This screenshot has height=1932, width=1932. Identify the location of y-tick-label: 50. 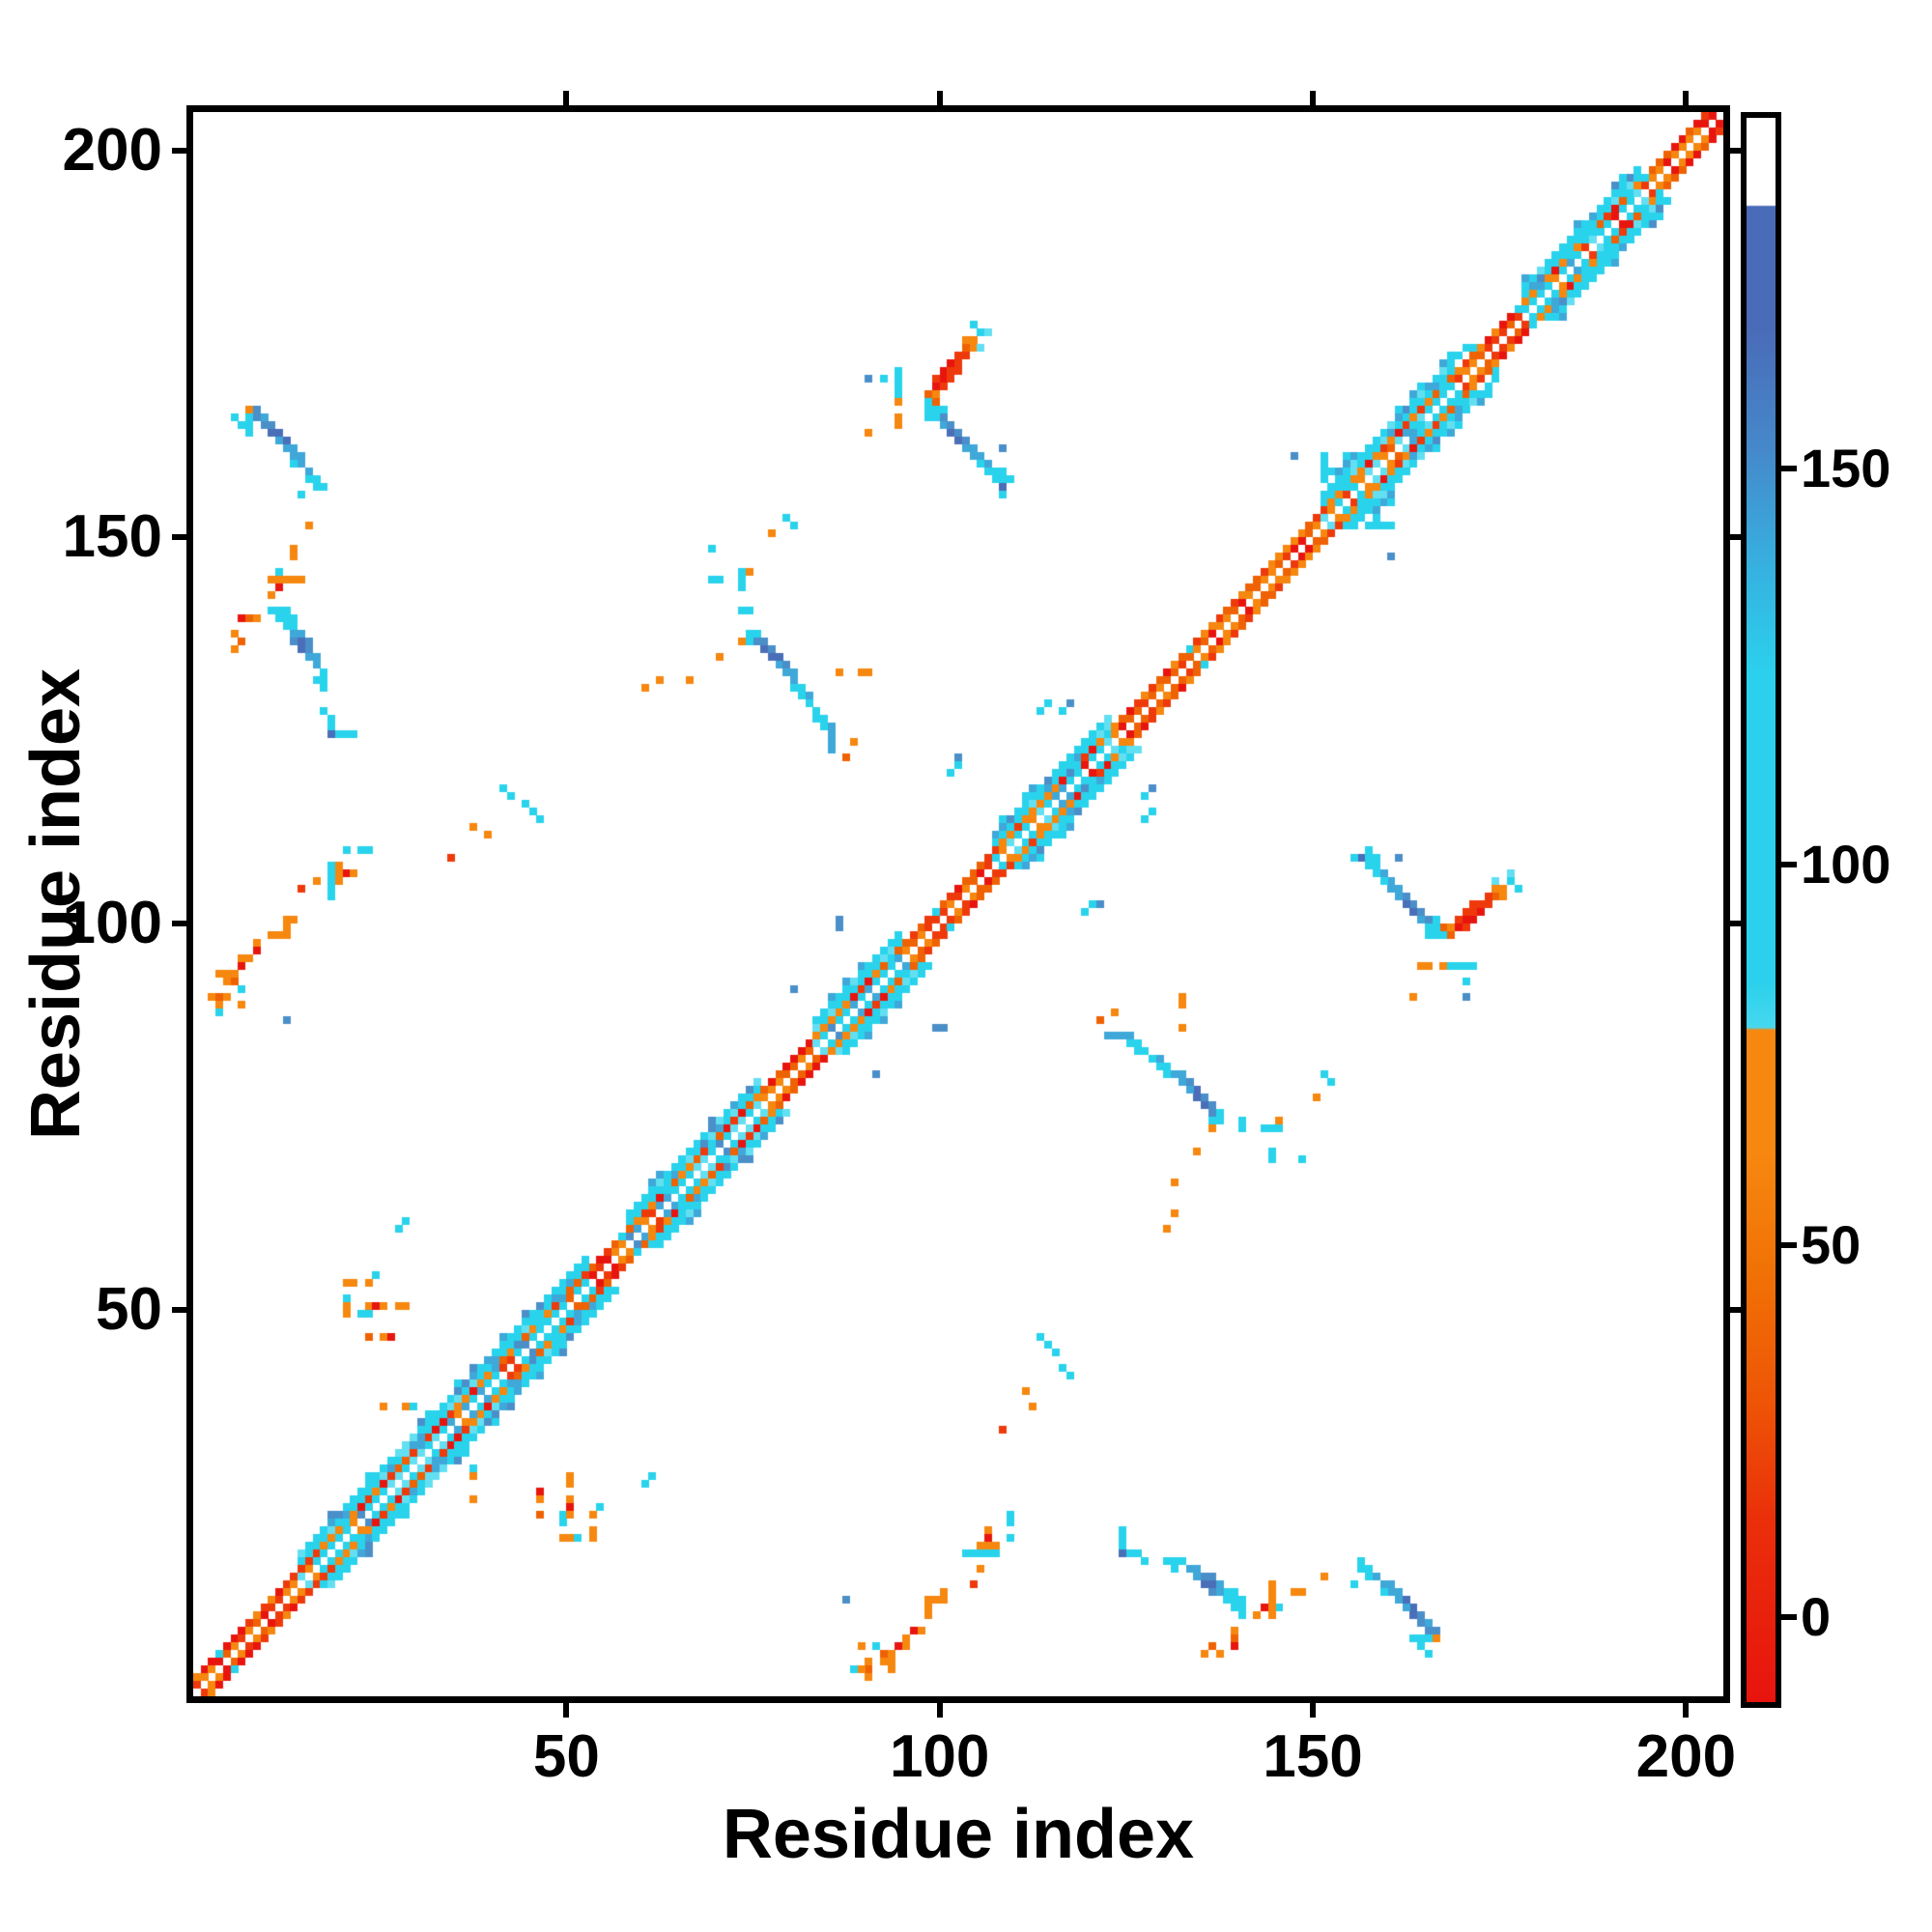
(129, 1309).